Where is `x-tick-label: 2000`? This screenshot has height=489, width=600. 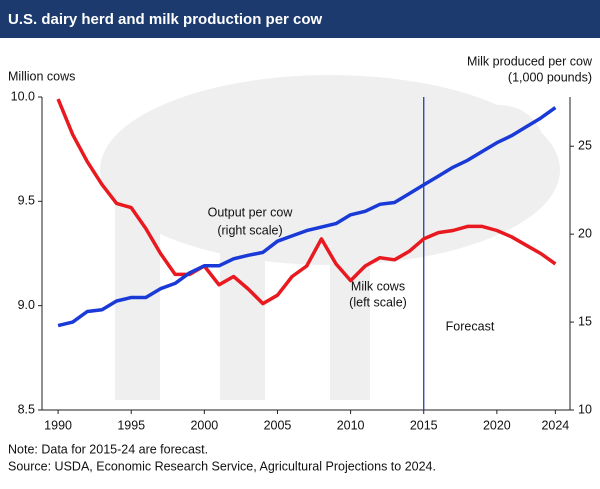
x-tick-label: 2000 is located at coordinates (204, 425).